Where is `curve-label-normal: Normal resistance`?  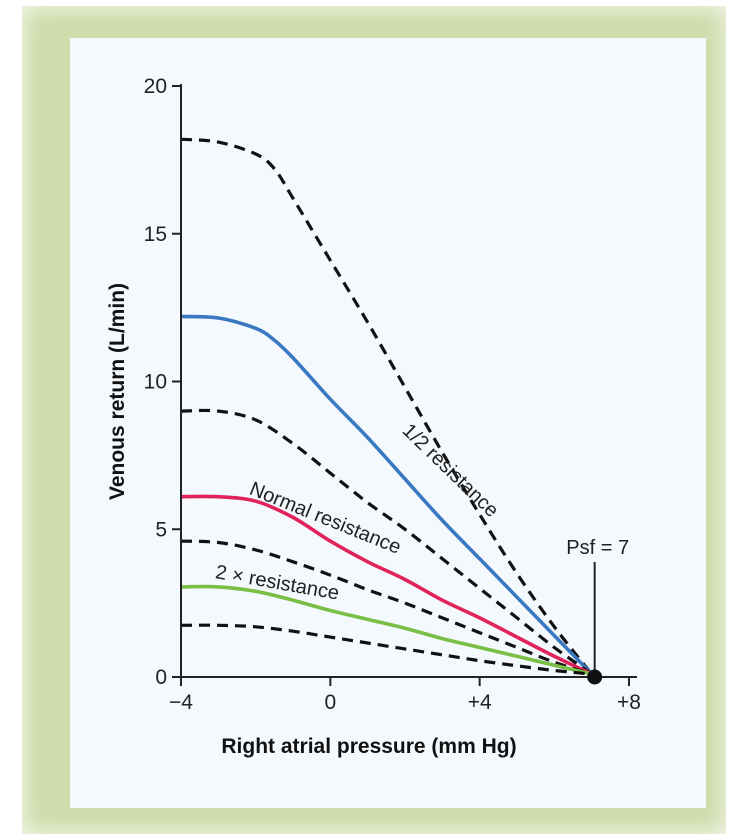
curve-label-normal: Normal resistance is located at coordinates (325, 518).